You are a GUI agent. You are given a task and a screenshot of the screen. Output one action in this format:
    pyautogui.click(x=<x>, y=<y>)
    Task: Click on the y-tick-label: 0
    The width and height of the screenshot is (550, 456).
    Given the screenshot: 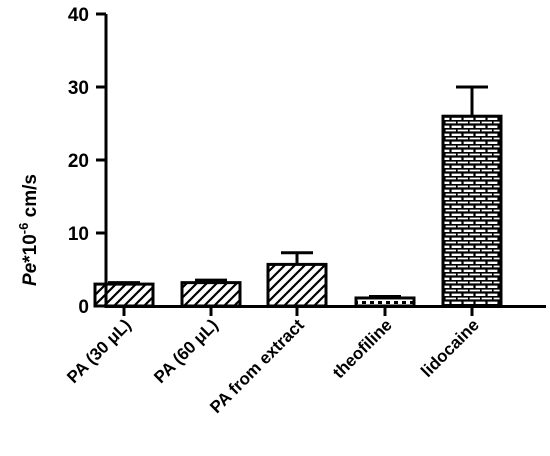 What is the action you would take?
    pyautogui.click(x=83, y=307)
    